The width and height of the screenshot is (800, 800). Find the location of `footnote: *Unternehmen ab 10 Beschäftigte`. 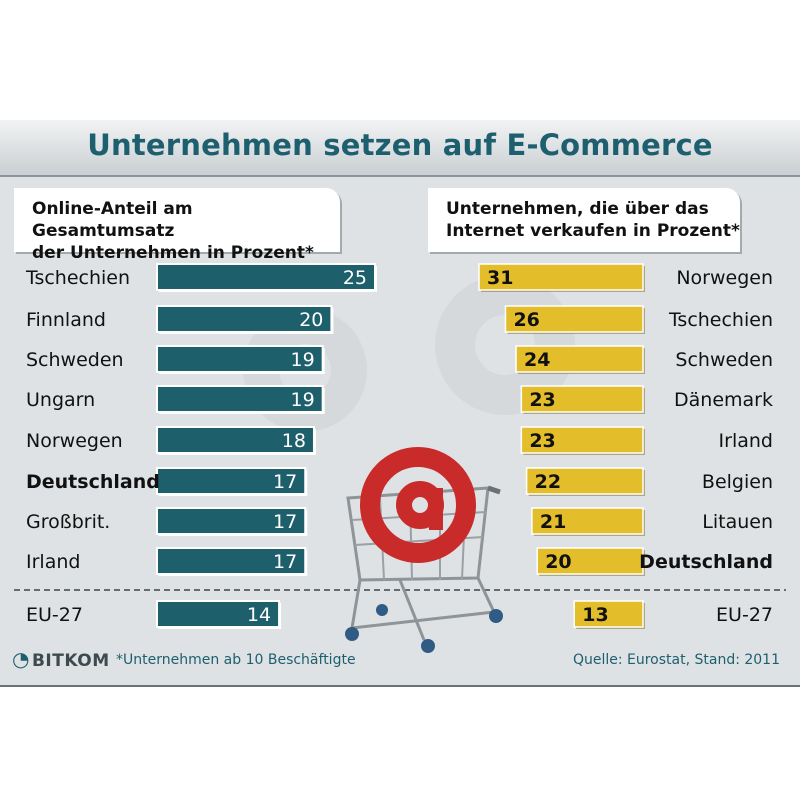

footnote: *Unternehmen ab 10 Beschäftigte is located at coordinates (236, 660).